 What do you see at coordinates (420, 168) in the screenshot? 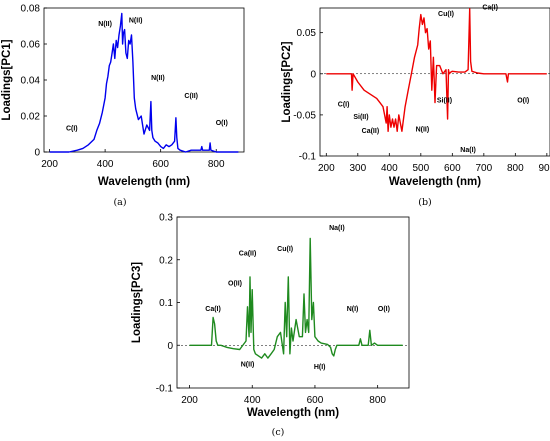
I see `x-tick-label: 500` at bounding box center [420, 168].